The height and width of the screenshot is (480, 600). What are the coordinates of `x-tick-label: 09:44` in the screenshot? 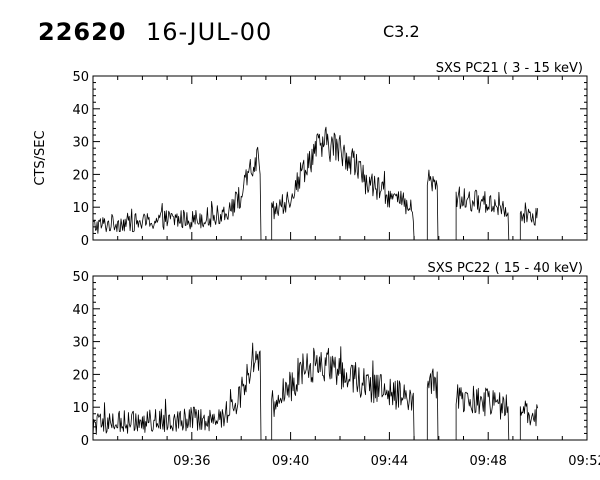 It's located at (389, 461).